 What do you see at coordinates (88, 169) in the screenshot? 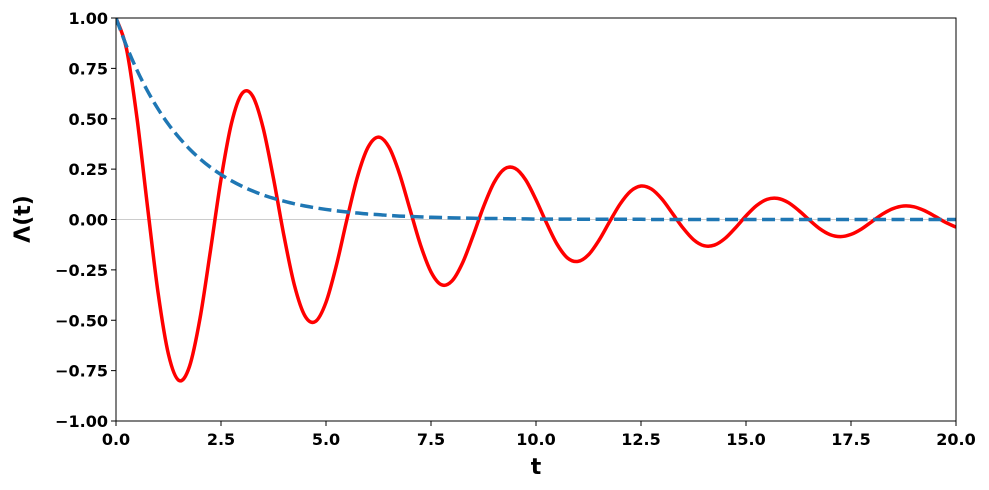
I see `y-tick-label: 0.25` at bounding box center [88, 169].